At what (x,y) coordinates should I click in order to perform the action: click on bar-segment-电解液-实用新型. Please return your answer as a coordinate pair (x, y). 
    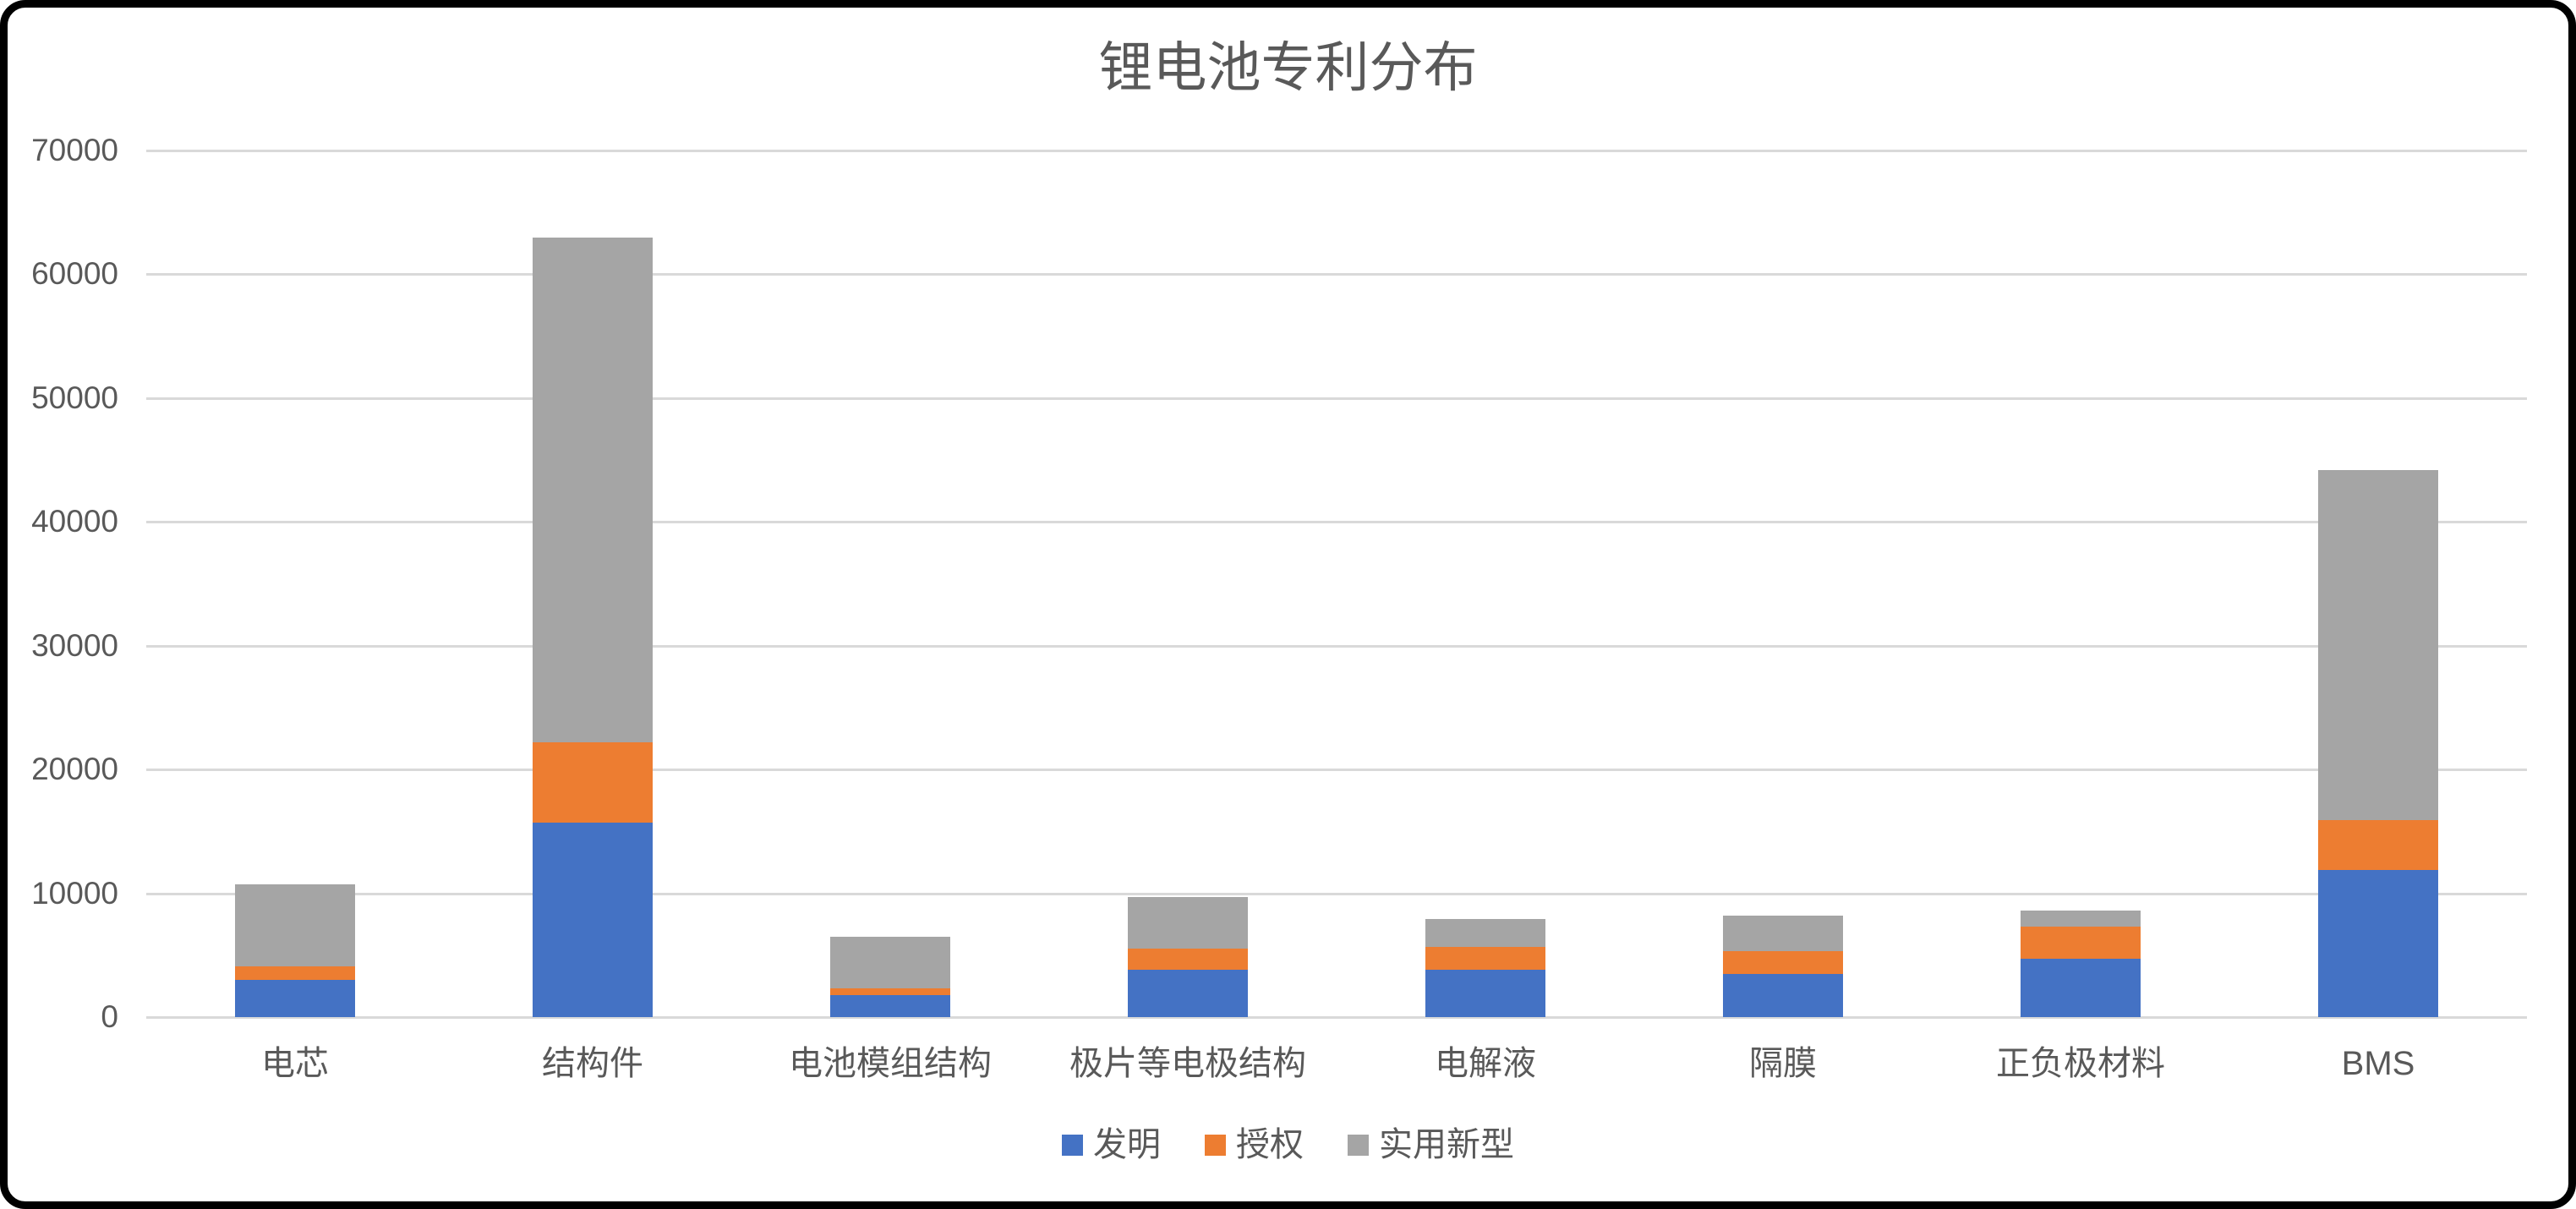
    Looking at the image, I should click on (1485, 933).